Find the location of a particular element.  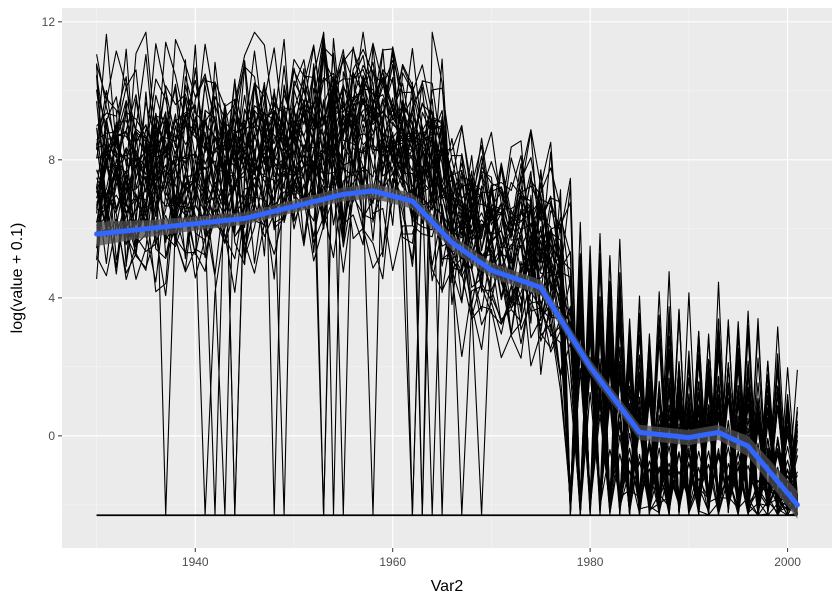

y-tick-label: 12 is located at coordinates (49, 22).